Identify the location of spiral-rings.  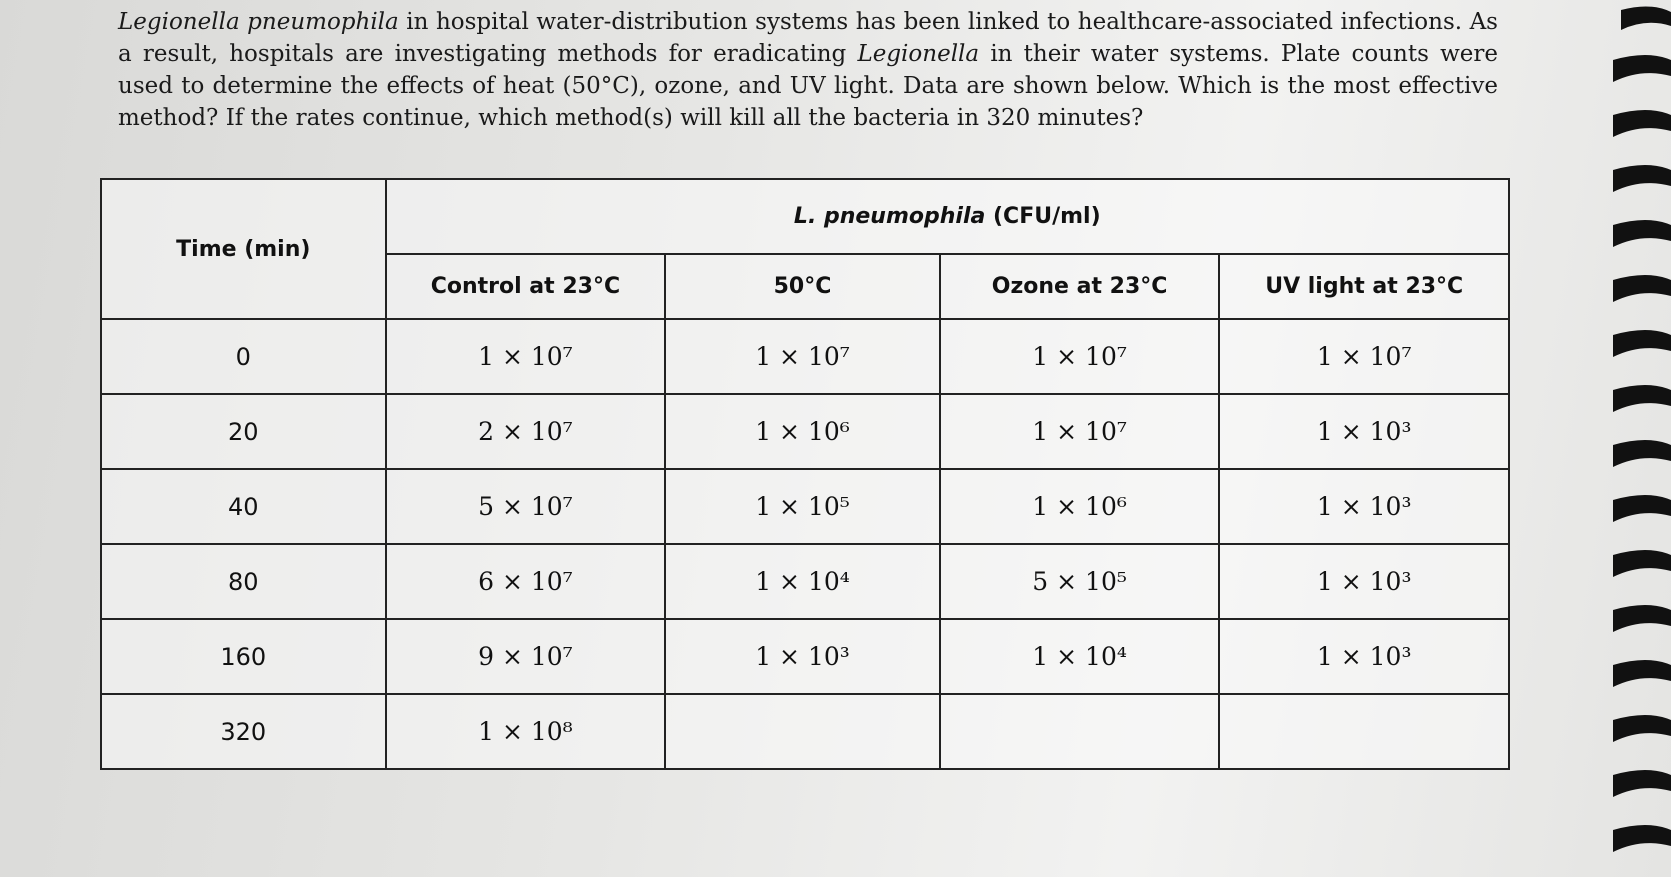
(1642, 429).